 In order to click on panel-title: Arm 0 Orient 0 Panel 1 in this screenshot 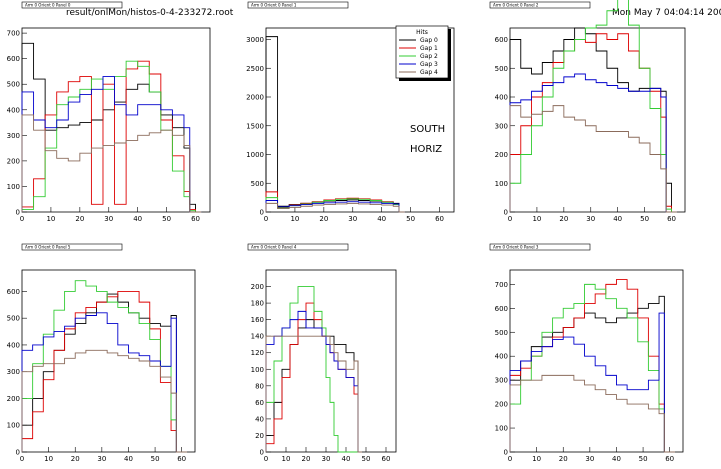, I will do `click(274, 5)`.